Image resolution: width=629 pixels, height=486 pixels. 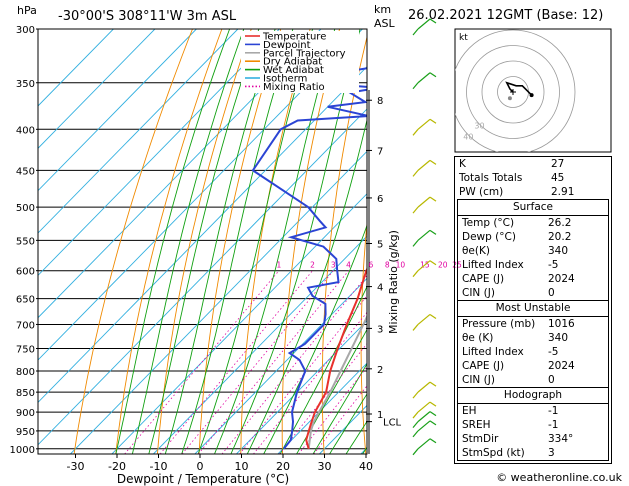 What do you see at coordinates (480, 439) in the screenshot?
I see `index-label: StmDir` at bounding box center [480, 439].